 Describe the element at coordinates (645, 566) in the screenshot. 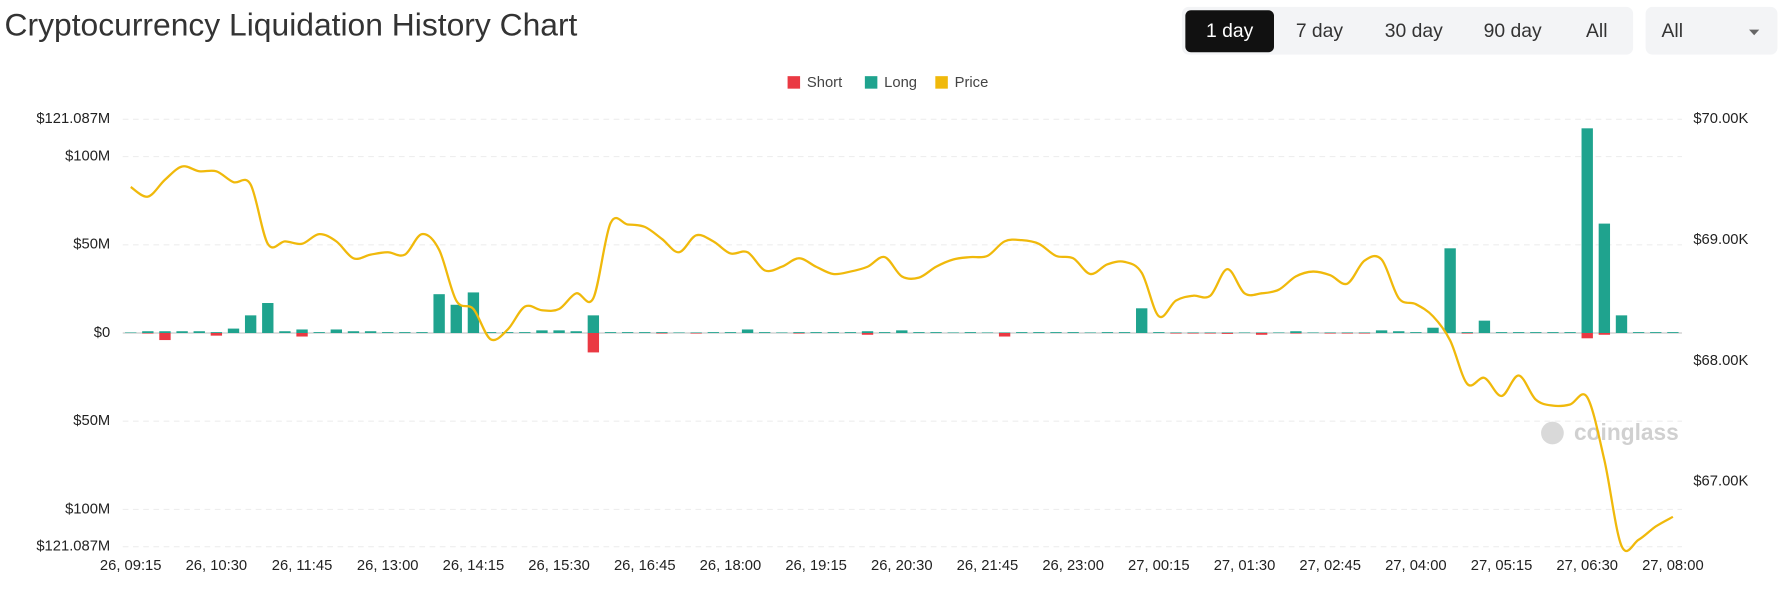

I see `x-tick-label: 26, 16:45` at that location.